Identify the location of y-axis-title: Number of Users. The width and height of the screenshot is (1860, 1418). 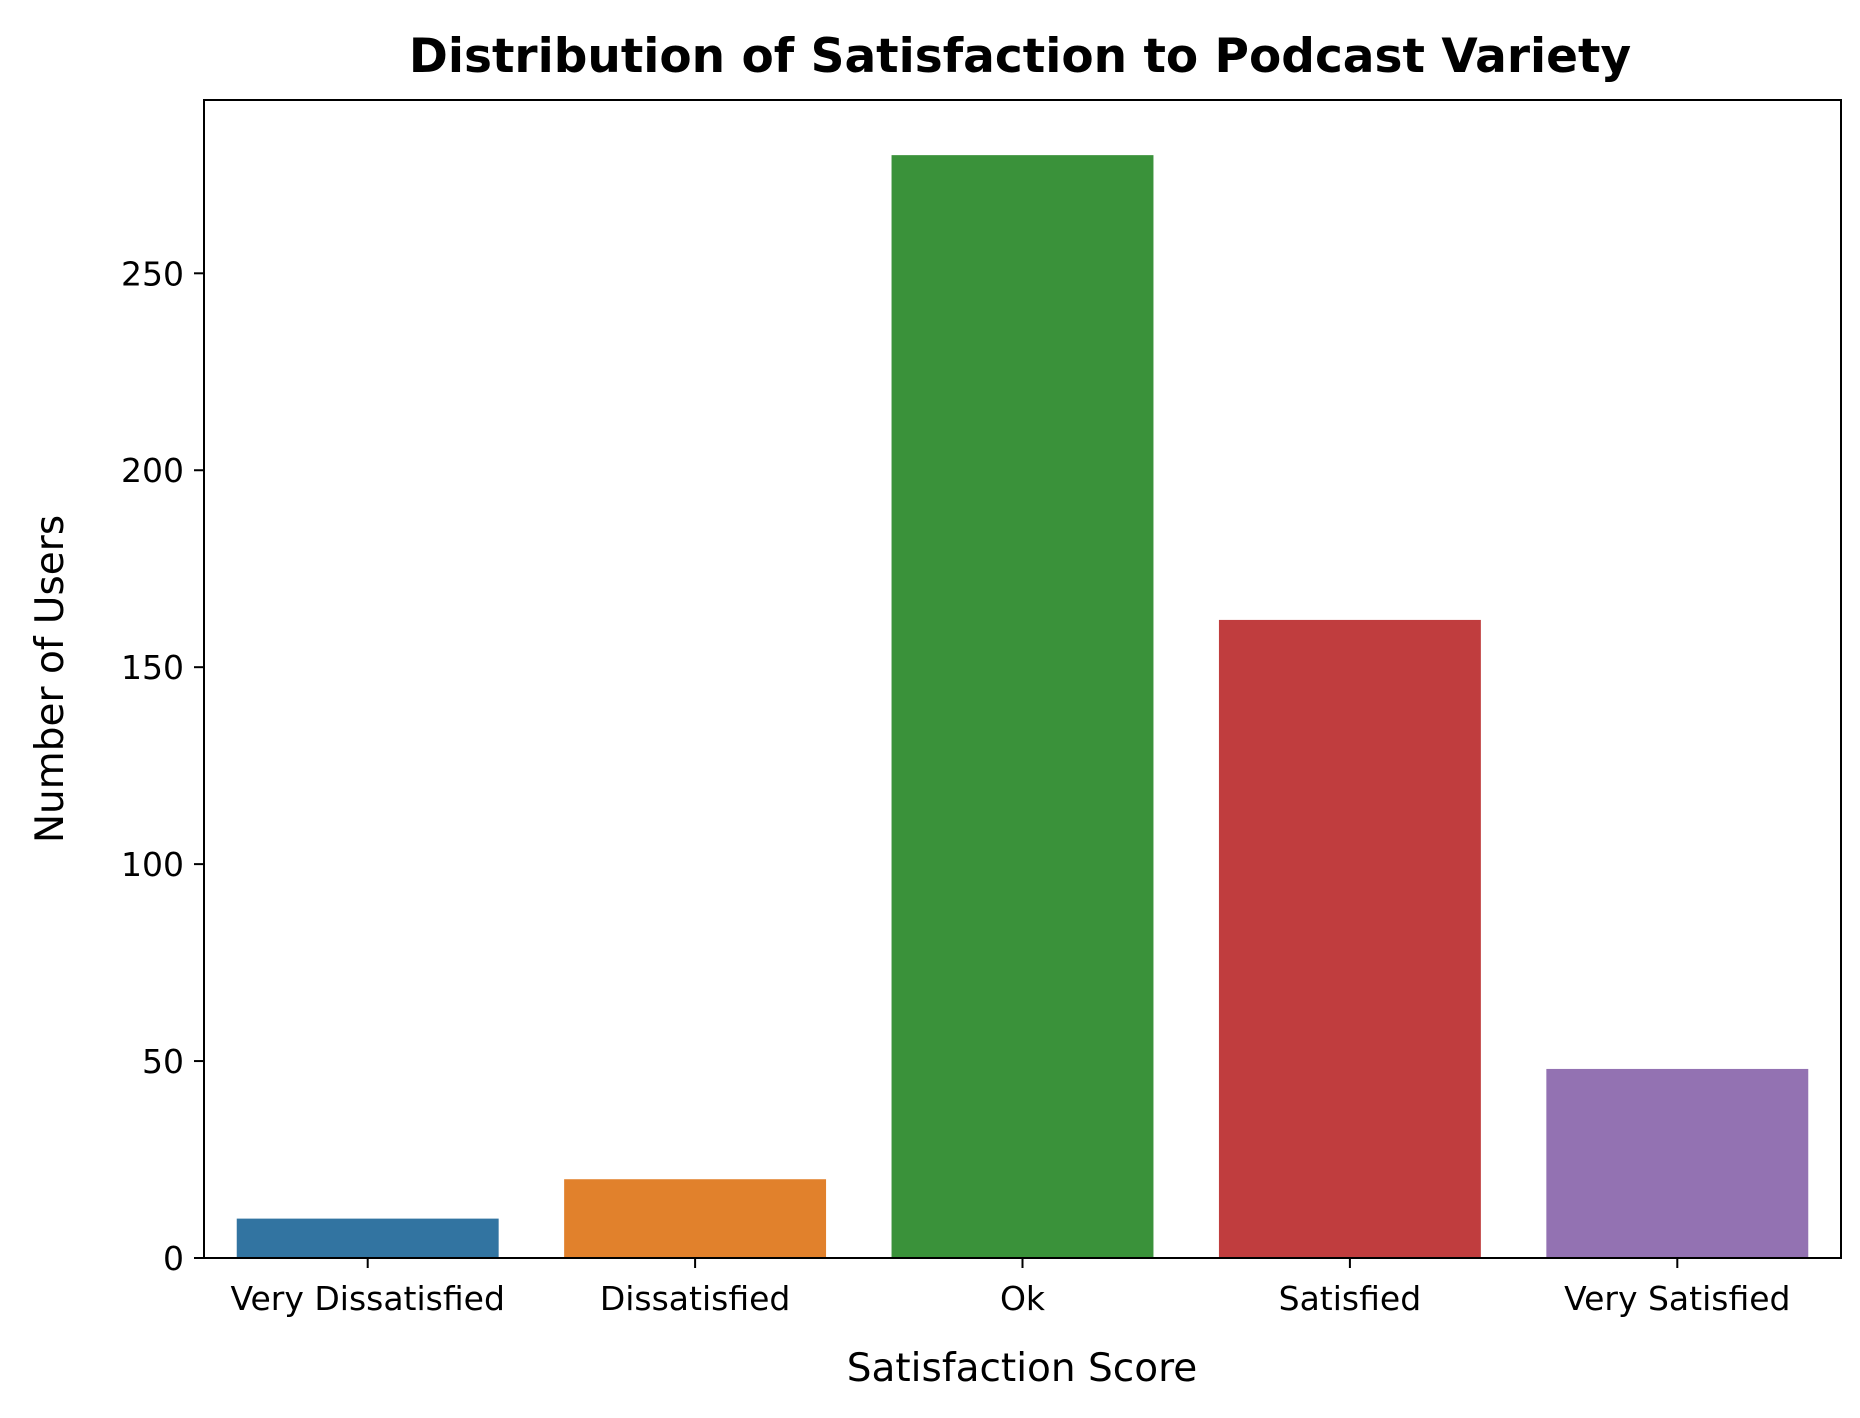
(50, 679).